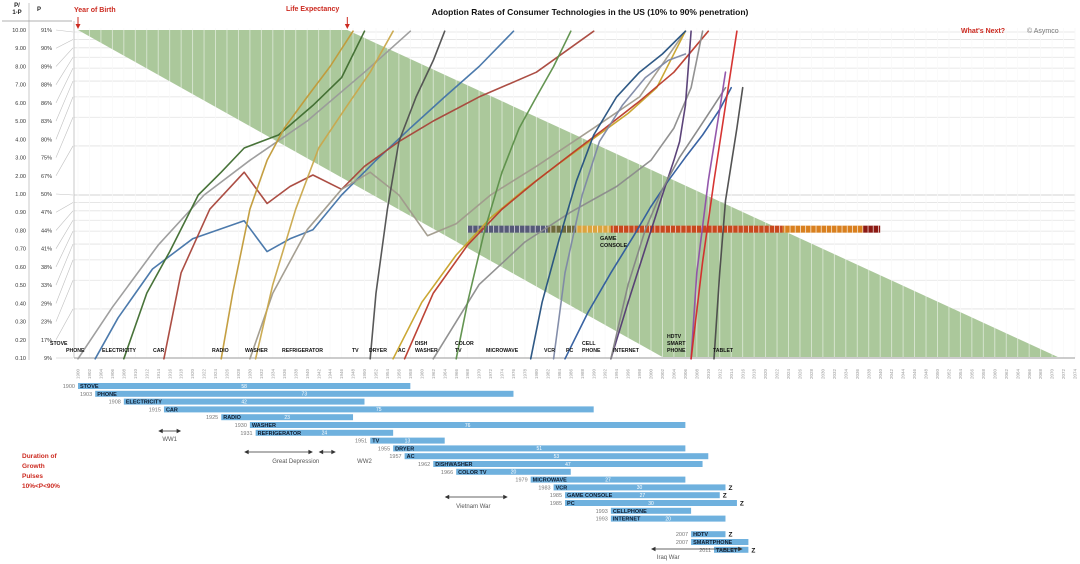 This screenshot has width=1080, height=564. Describe the element at coordinates (914, 373) in the screenshot. I see `year-tick-2046: 2046` at that location.